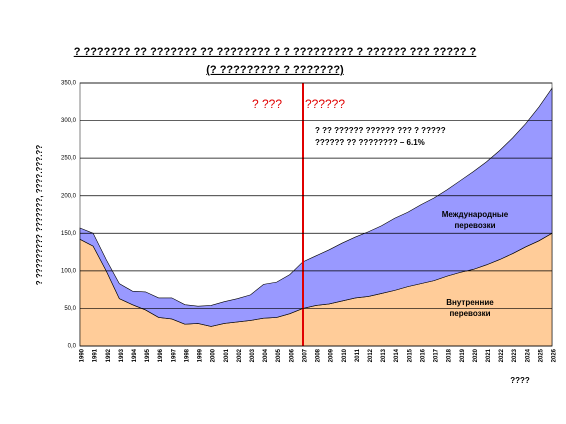  I want to click on x-tick-label: 2008, so click(319, 355).